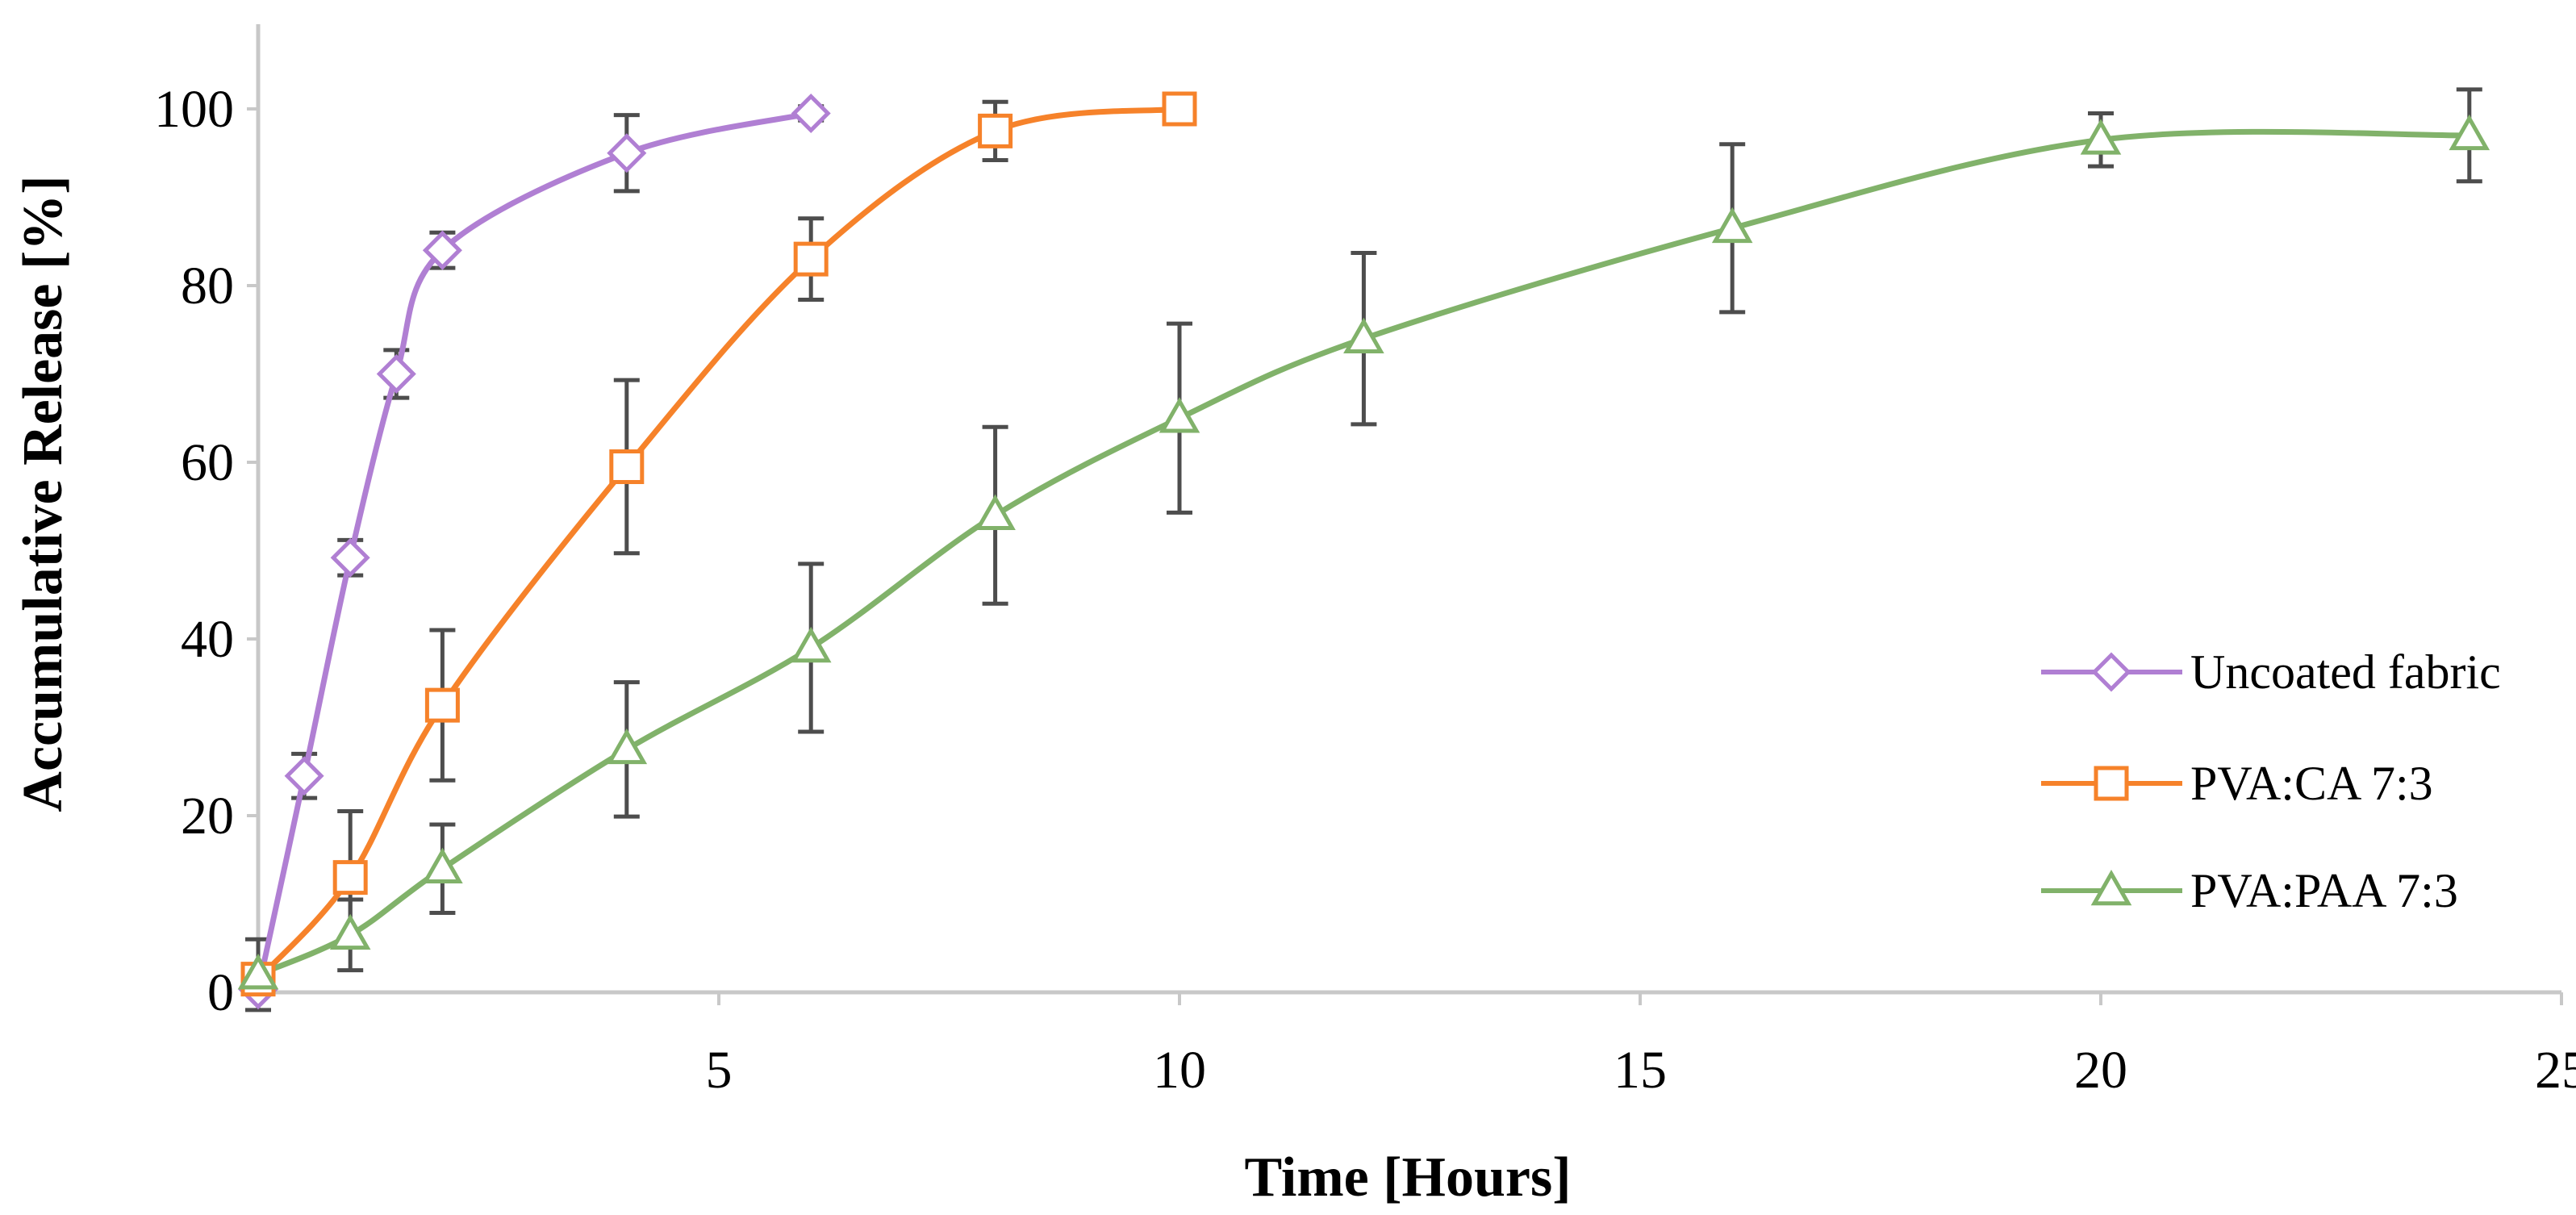 The height and width of the screenshot is (1215, 2576). I want to click on x-tick-label: 20, so click(2100, 1070).